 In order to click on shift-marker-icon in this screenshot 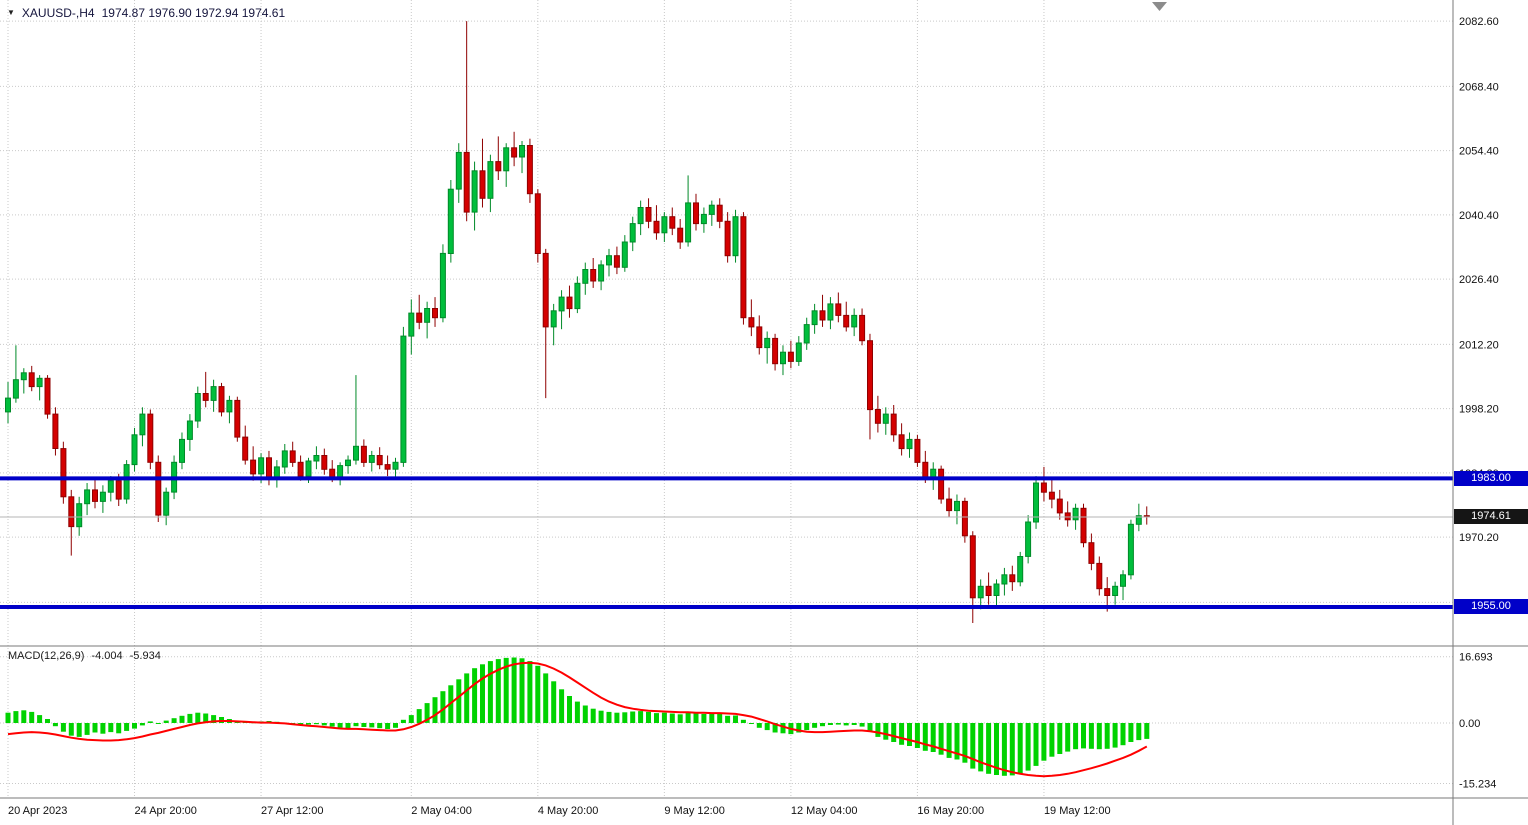, I will do `click(1159, 6)`.